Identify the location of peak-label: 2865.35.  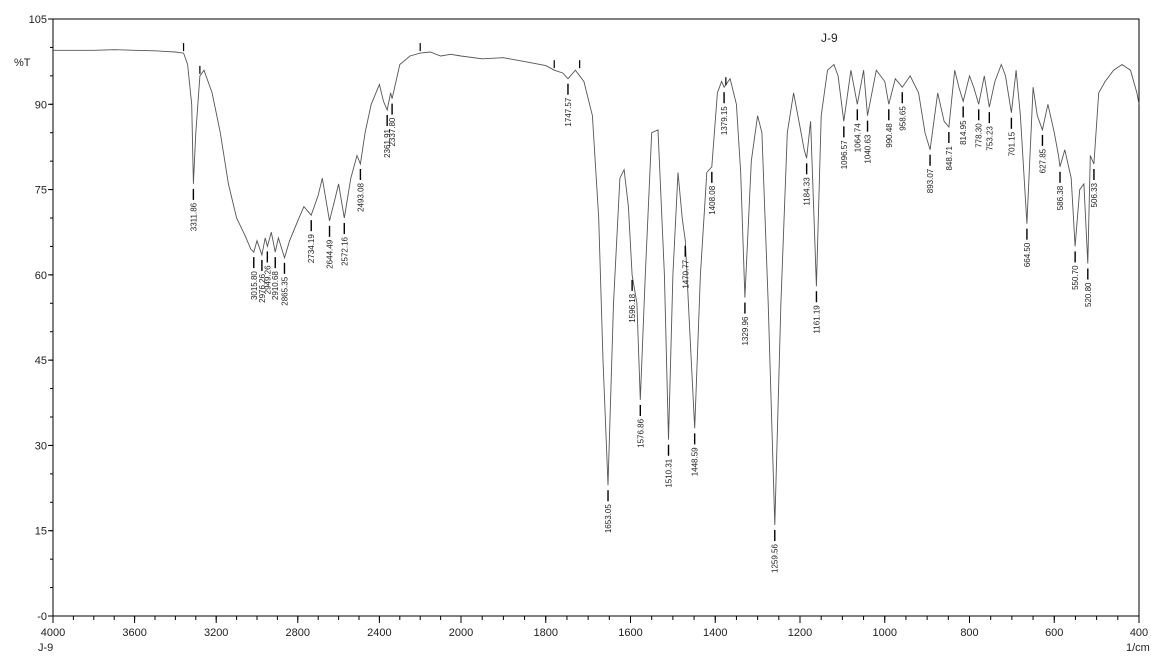
(284, 290).